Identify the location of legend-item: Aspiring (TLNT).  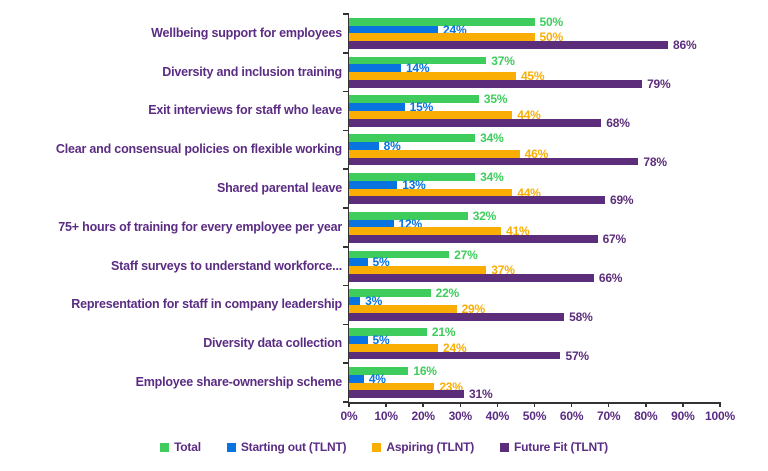
(423, 447).